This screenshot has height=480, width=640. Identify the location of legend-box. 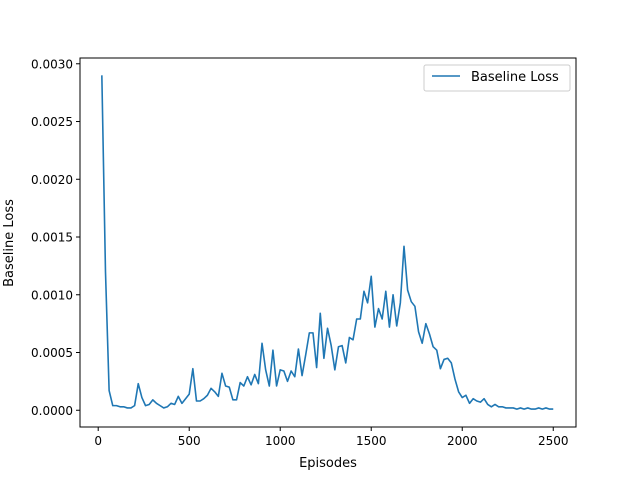
(497, 78).